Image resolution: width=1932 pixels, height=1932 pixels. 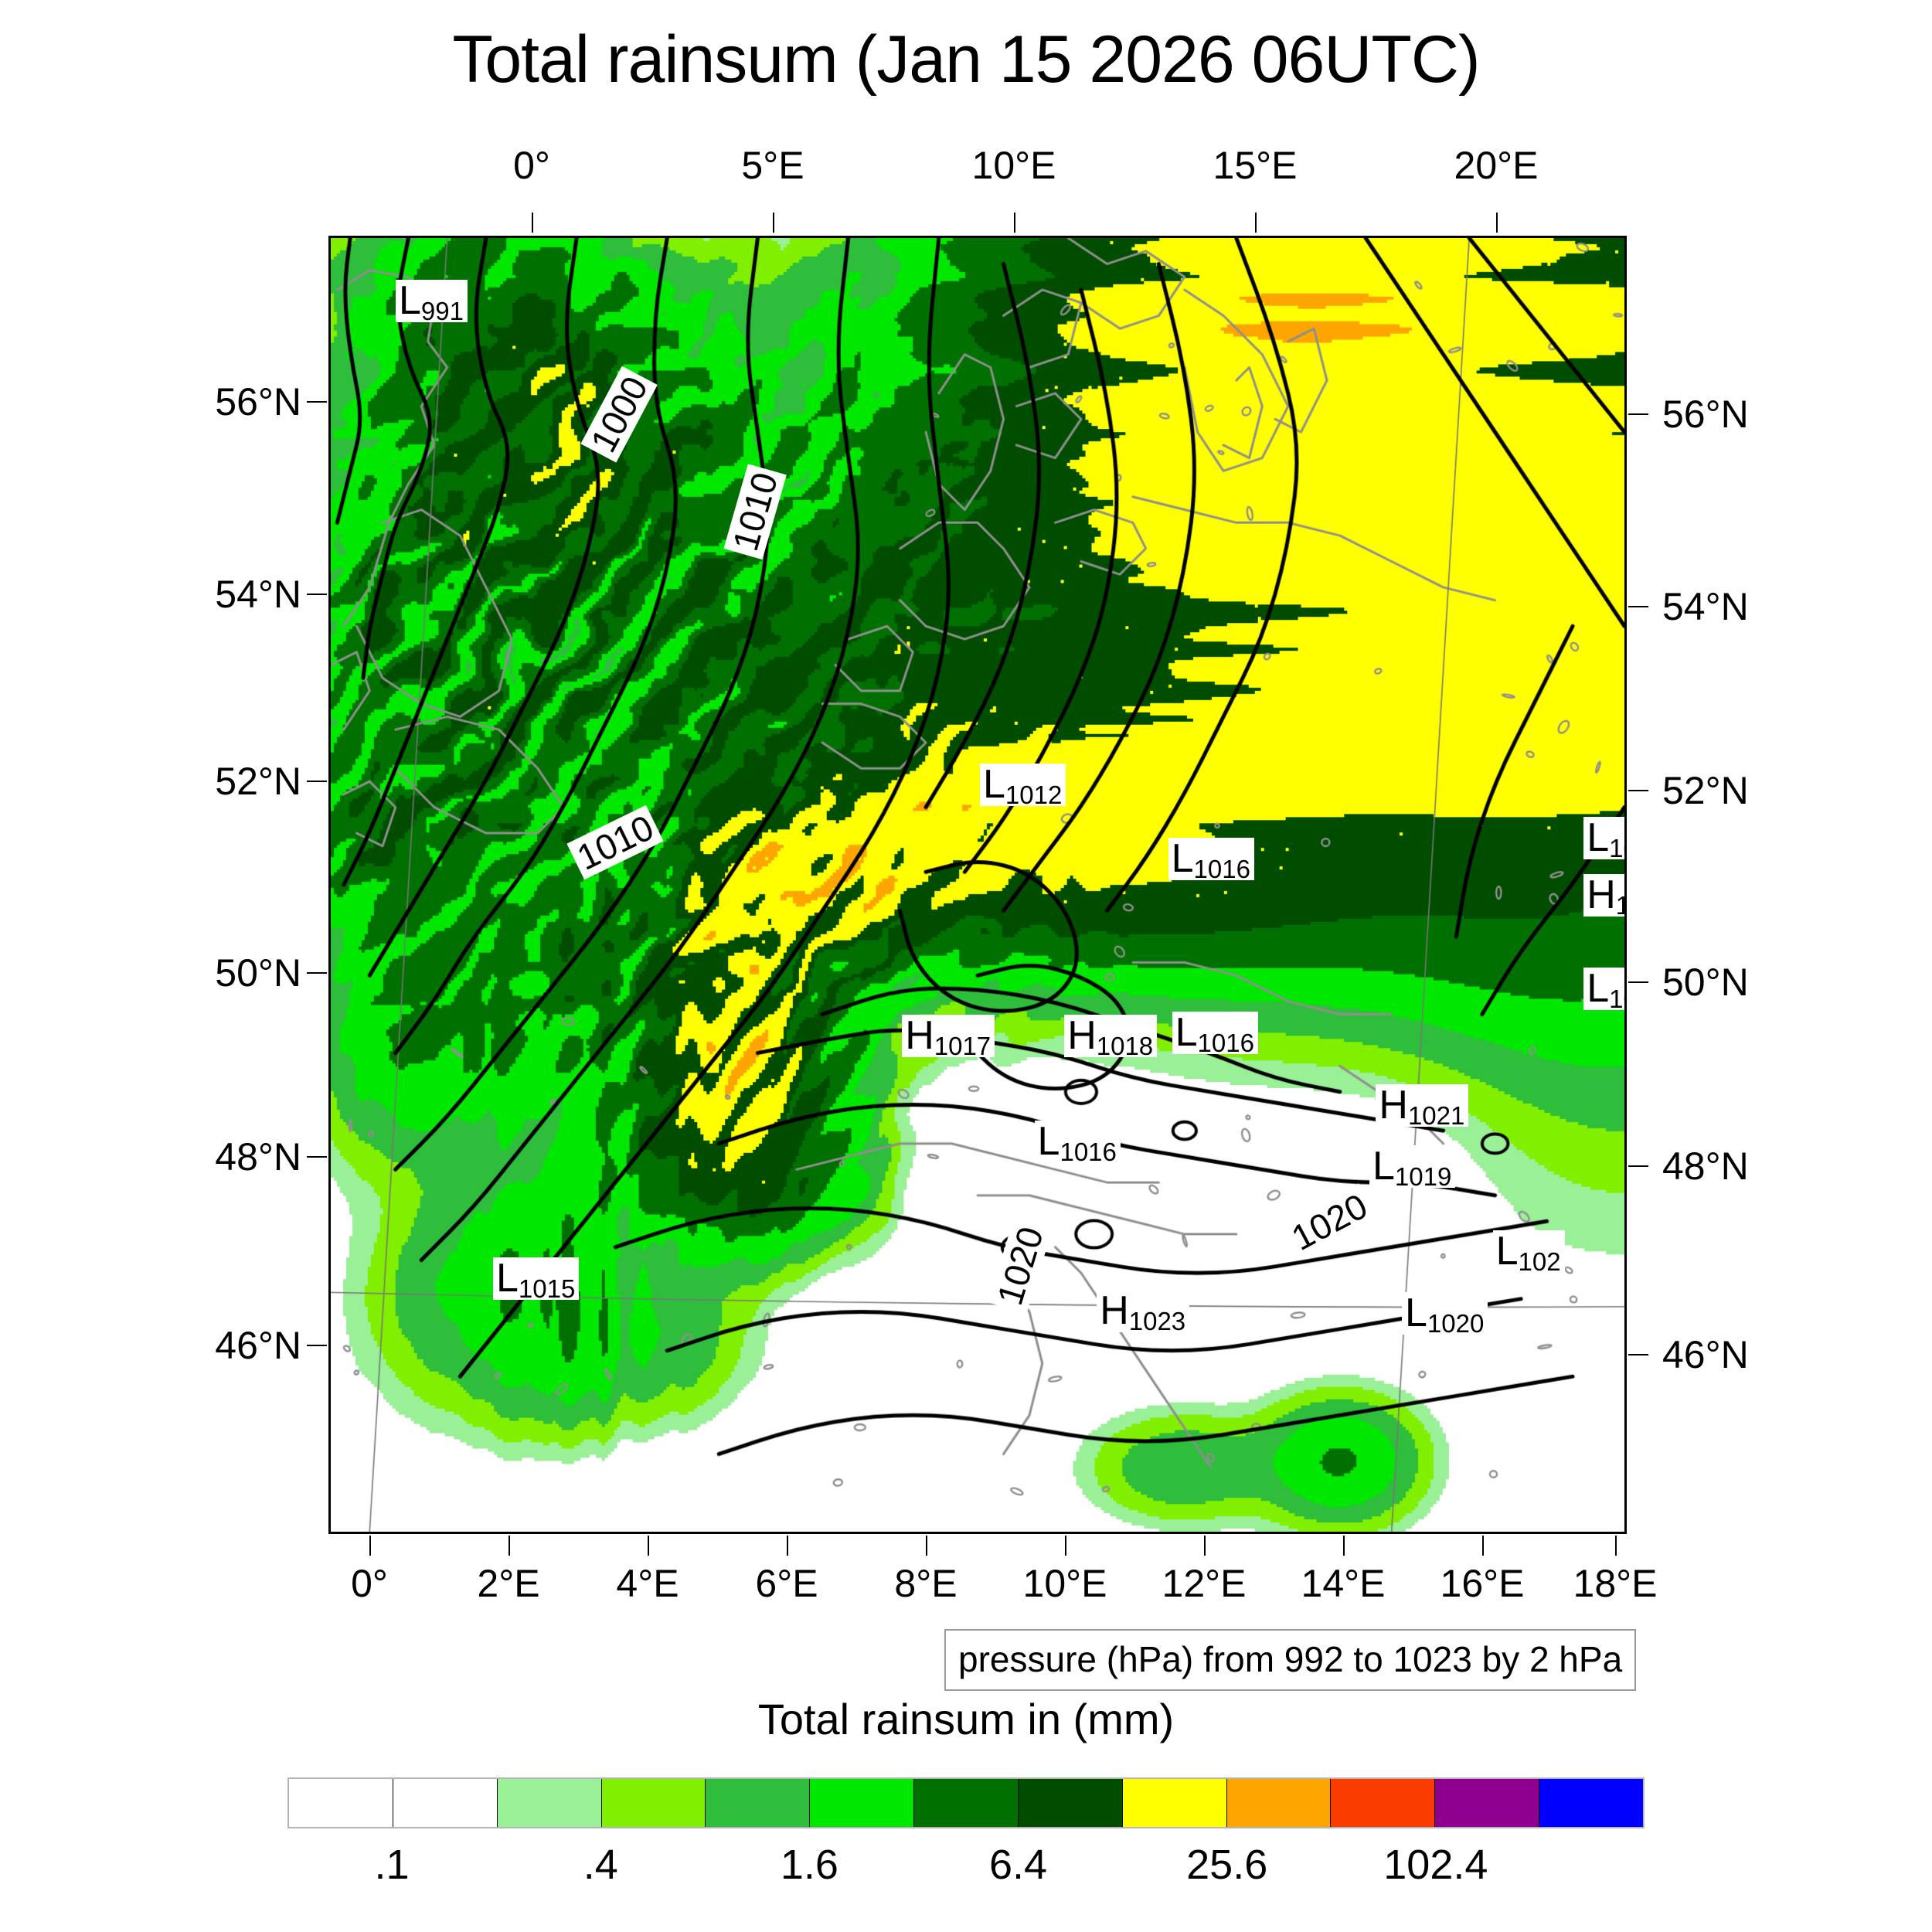 I want to click on pressure-center-h-10-14: H10, so click(x=1603, y=896).